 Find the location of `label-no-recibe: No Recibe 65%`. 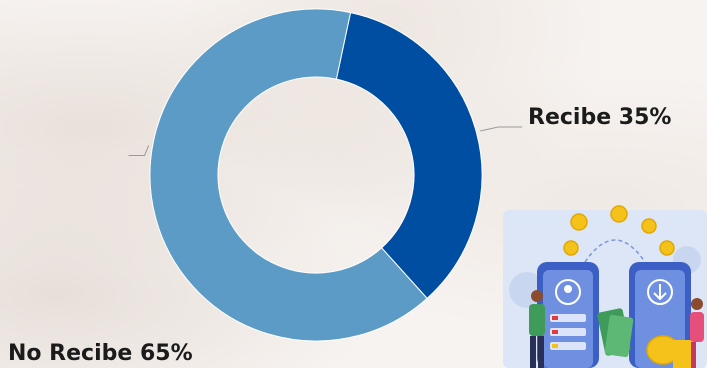

label-no-recibe: No Recibe 65% is located at coordinates (100, 353).